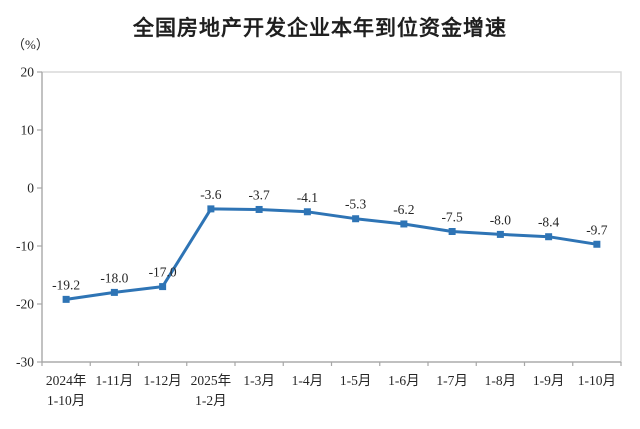 The width and height of the screenshot is (640, 429). I want to click on x-axis-category-label: 1-11月, so click(115, 380).